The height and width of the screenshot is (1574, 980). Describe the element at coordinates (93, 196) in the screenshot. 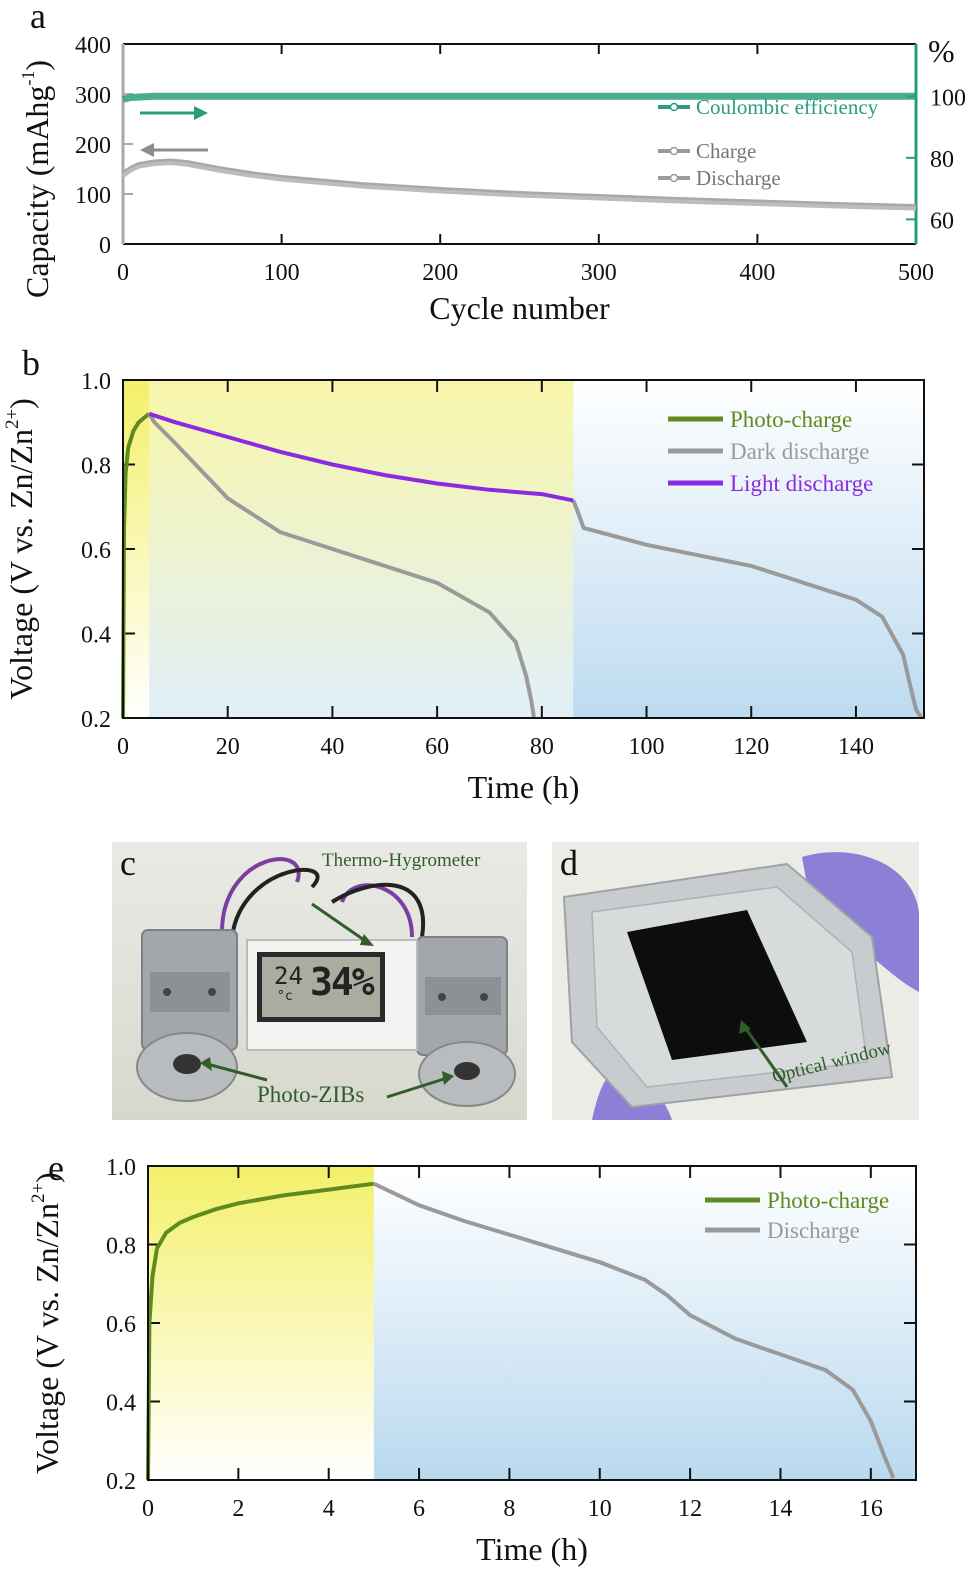

I see `y-tick-label-left: 100` at that location.